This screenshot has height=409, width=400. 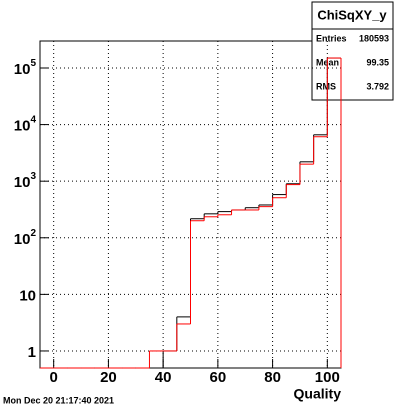 I want to click on y-tick-label: 10³, so click(x=25, y=181).